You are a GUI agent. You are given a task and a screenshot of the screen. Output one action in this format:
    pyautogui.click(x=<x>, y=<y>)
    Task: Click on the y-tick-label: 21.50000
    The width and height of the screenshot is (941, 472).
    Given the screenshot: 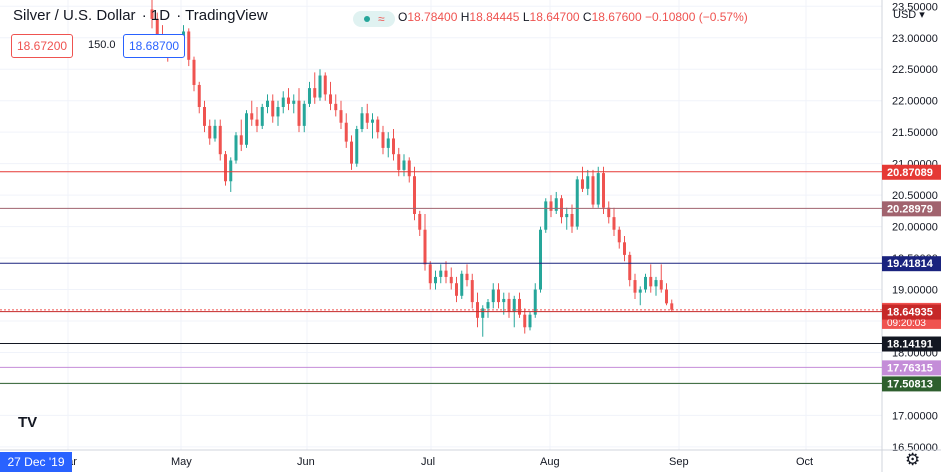 What is the action you would take?
    pyautogui.click(x=915, y=133)
    